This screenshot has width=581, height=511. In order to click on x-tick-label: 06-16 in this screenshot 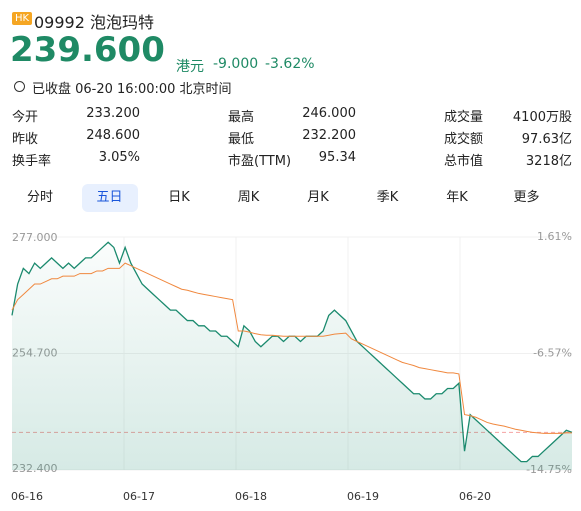, I will do `click(27, 496)`.